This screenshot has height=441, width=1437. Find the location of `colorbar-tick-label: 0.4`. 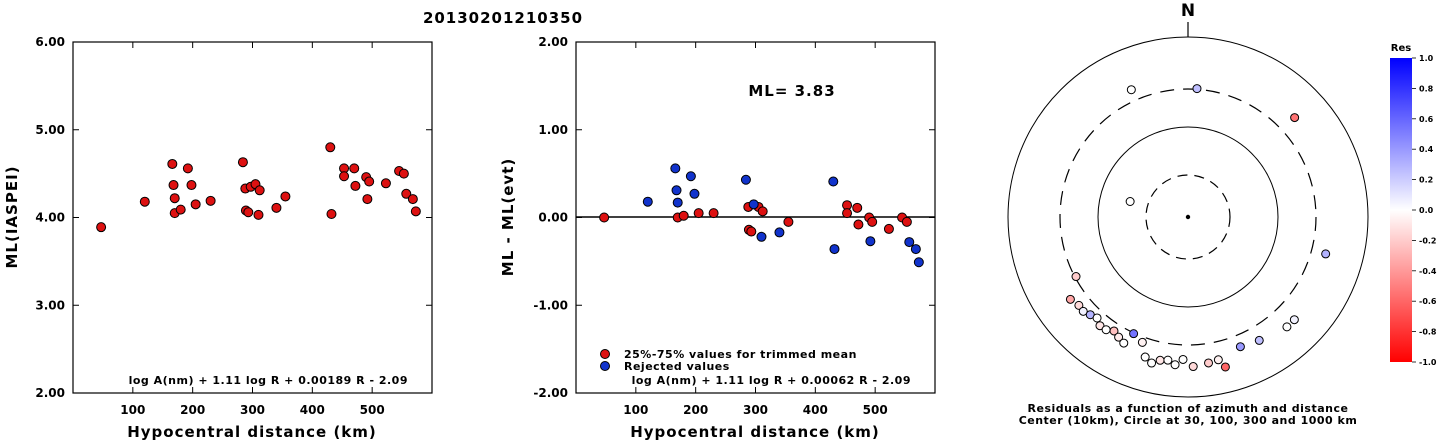

colorbar-tick-label: 0.4 is located at coordinates (1426, 149).